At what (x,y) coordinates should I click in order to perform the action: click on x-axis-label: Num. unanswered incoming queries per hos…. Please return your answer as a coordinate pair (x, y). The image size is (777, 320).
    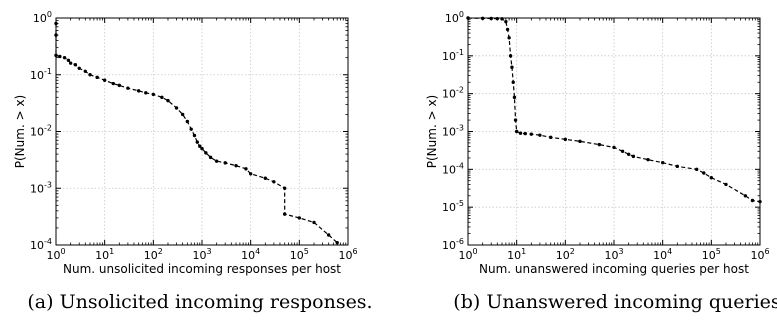
    Looking at the image, I should click on (614, 269).